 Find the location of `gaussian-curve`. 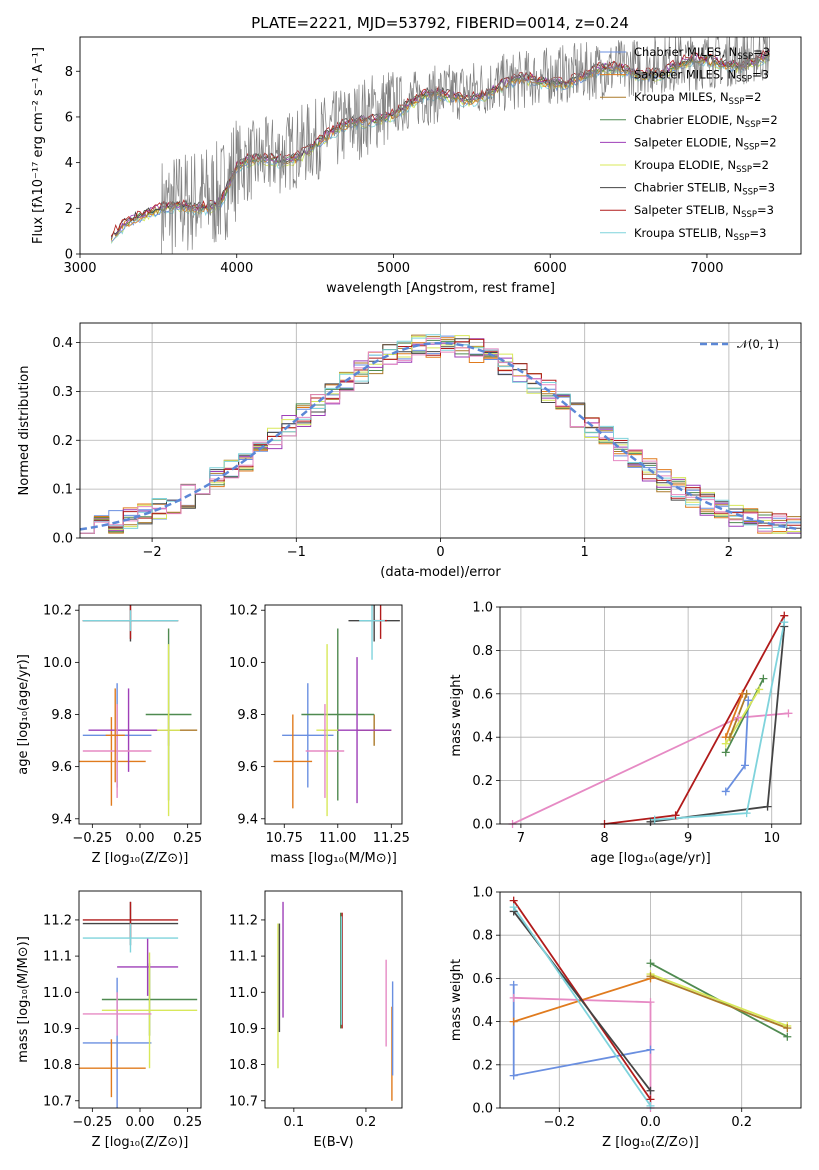

gaussian-curve is located at coordinates (440, 436).